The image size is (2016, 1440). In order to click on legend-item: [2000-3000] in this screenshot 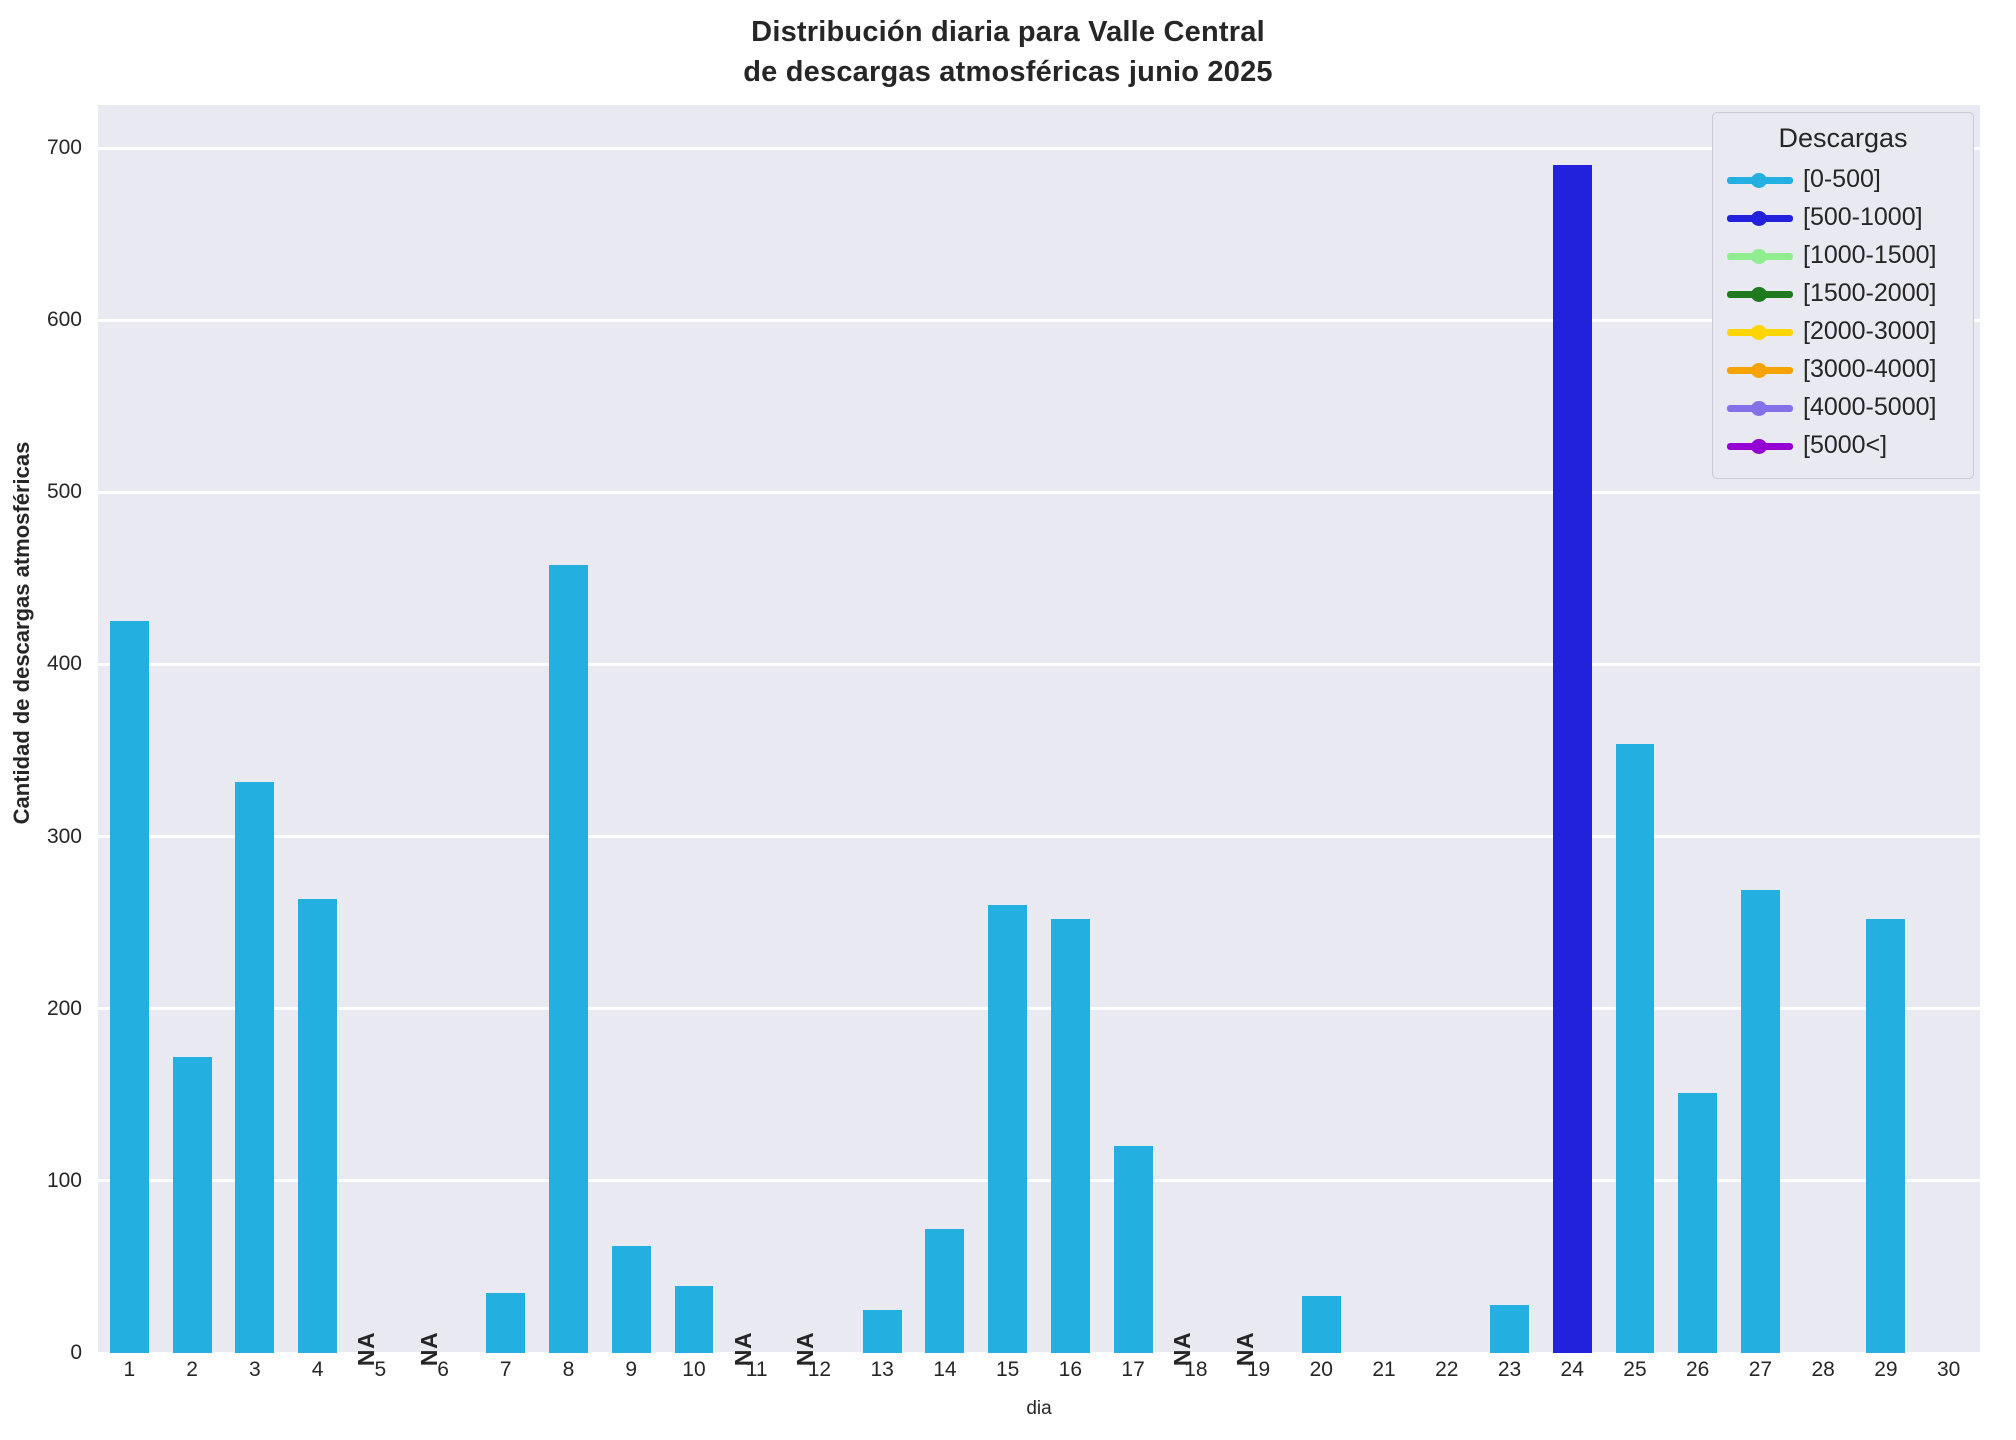, I will do `click(1843, 331)`.